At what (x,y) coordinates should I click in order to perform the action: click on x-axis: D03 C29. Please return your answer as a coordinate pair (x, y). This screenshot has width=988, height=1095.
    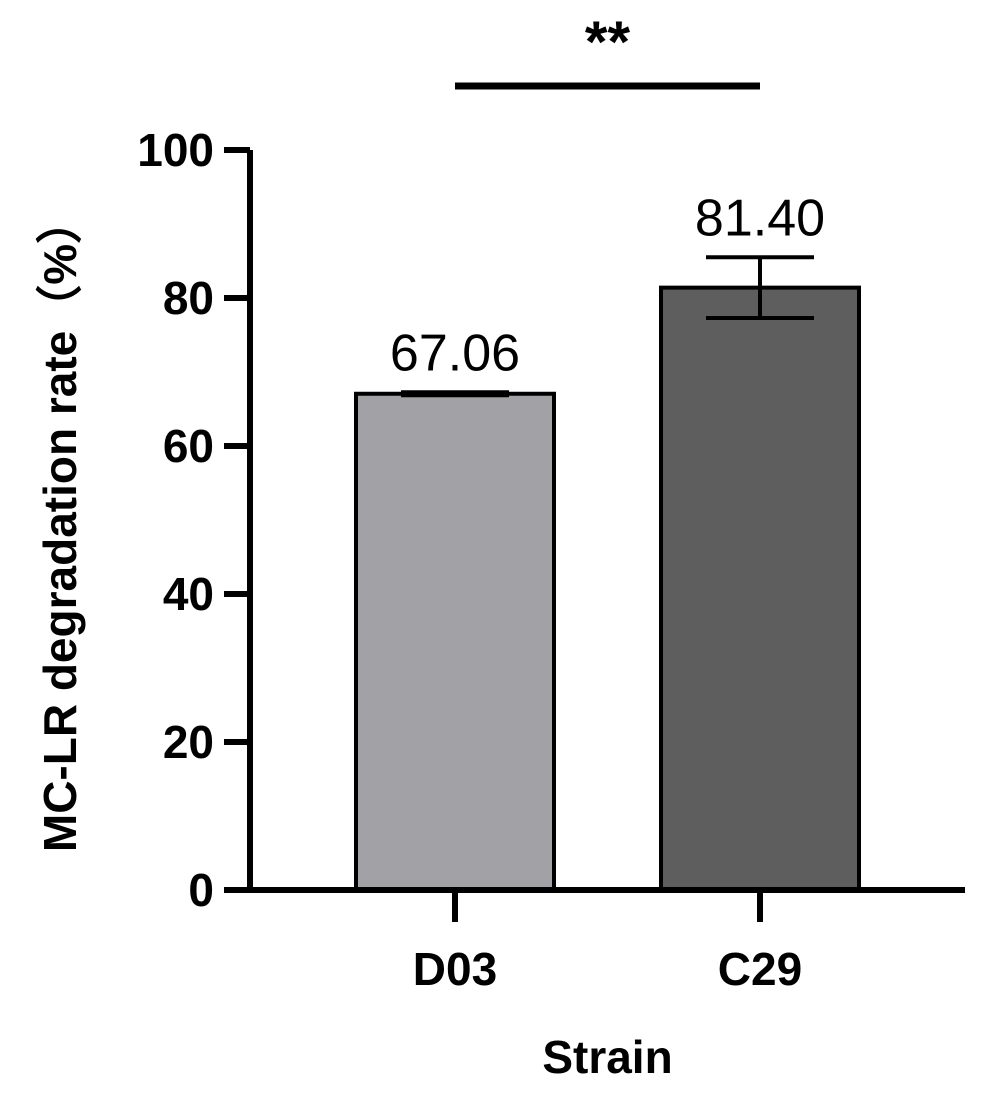
    Looking at the image, I should click on (606, 941).